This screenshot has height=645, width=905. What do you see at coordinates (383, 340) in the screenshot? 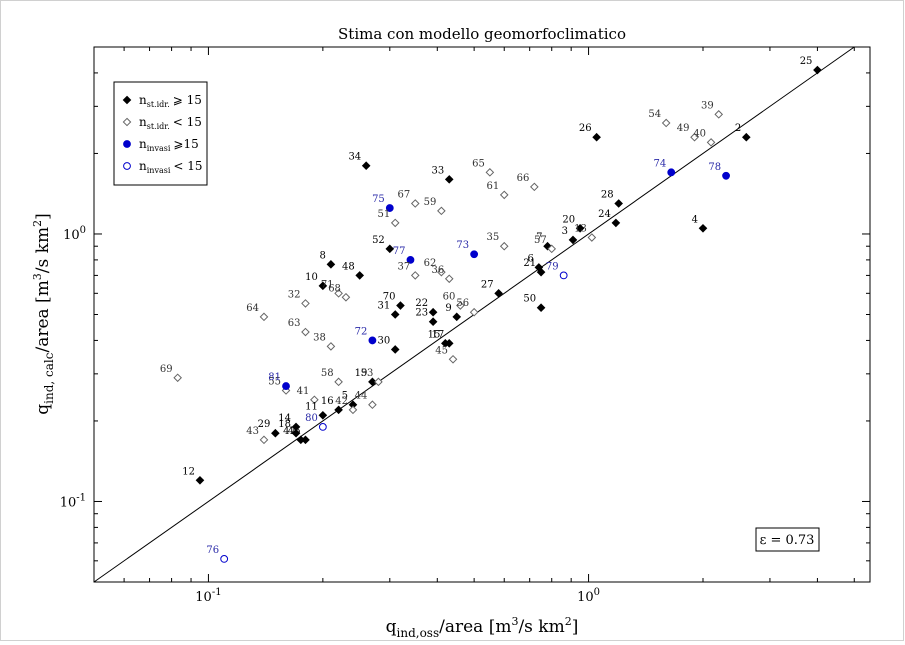
I see `point-label-30: 30` at bounding box center [383, 340].